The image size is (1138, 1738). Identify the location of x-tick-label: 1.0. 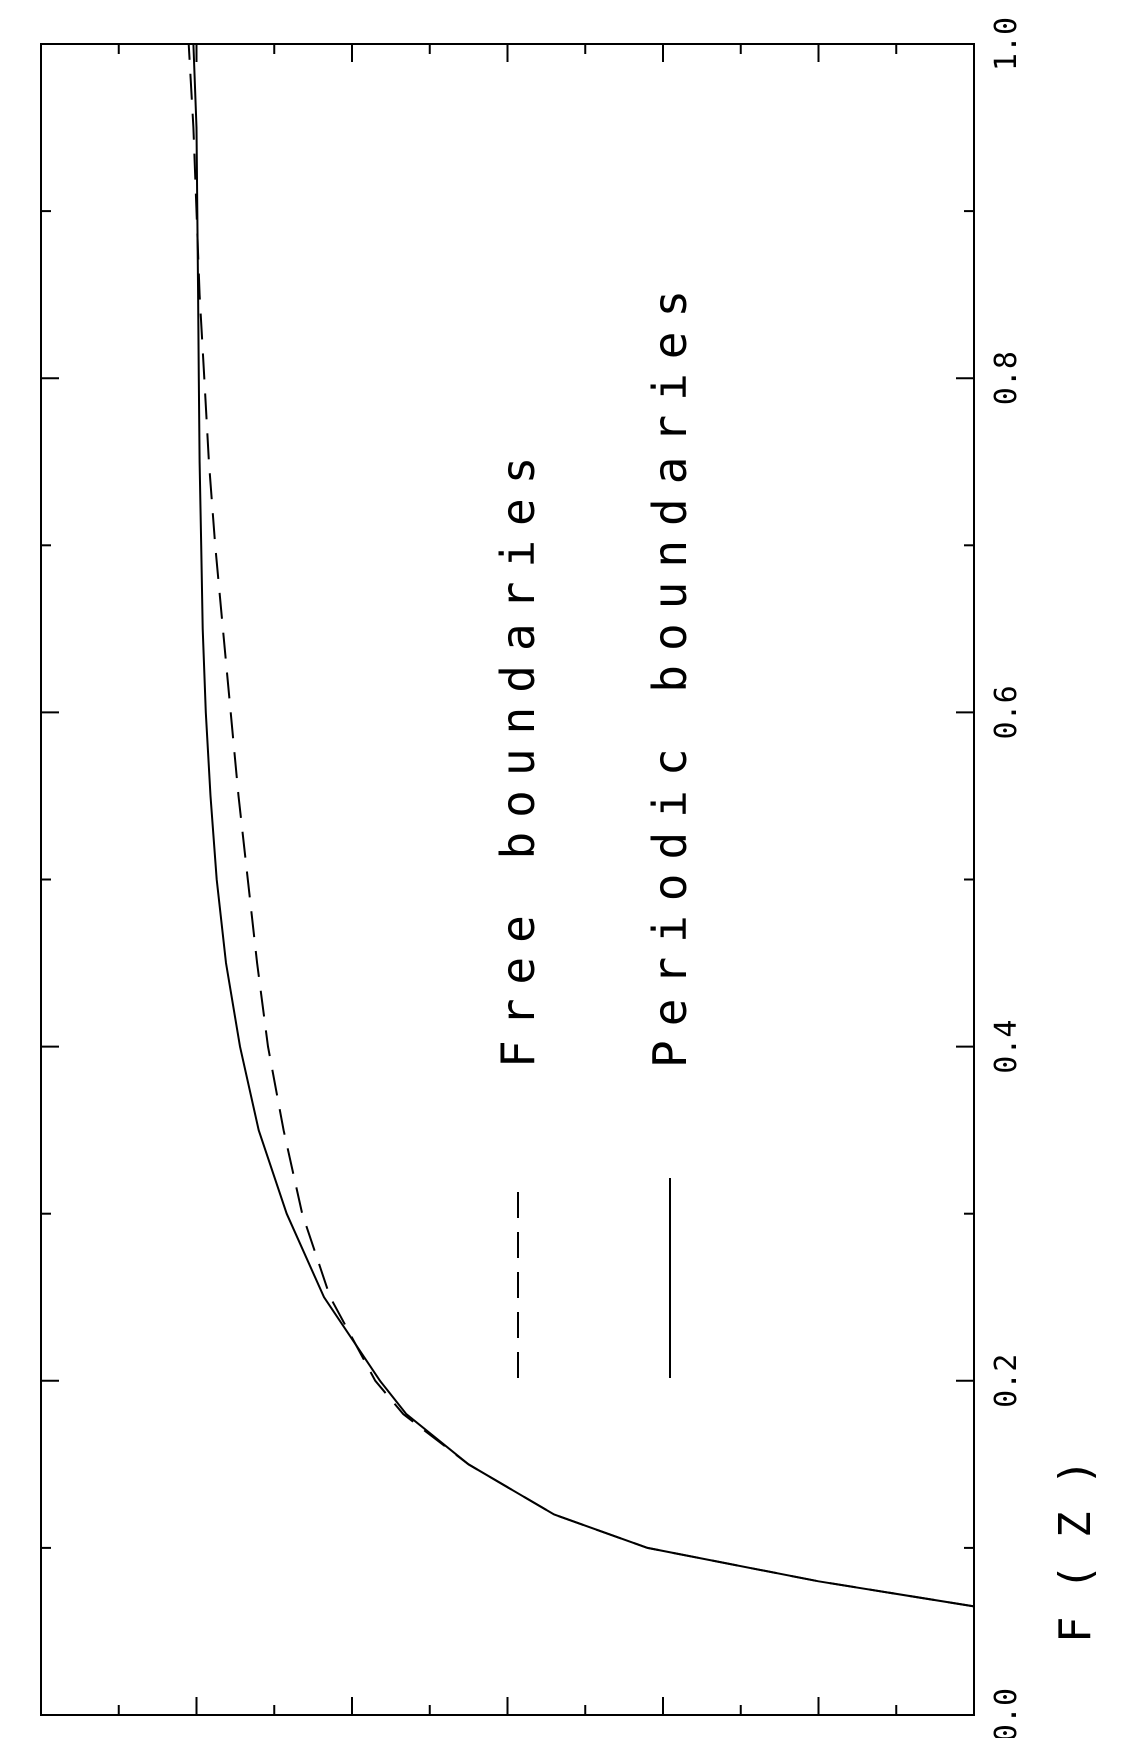
(1006, 44).